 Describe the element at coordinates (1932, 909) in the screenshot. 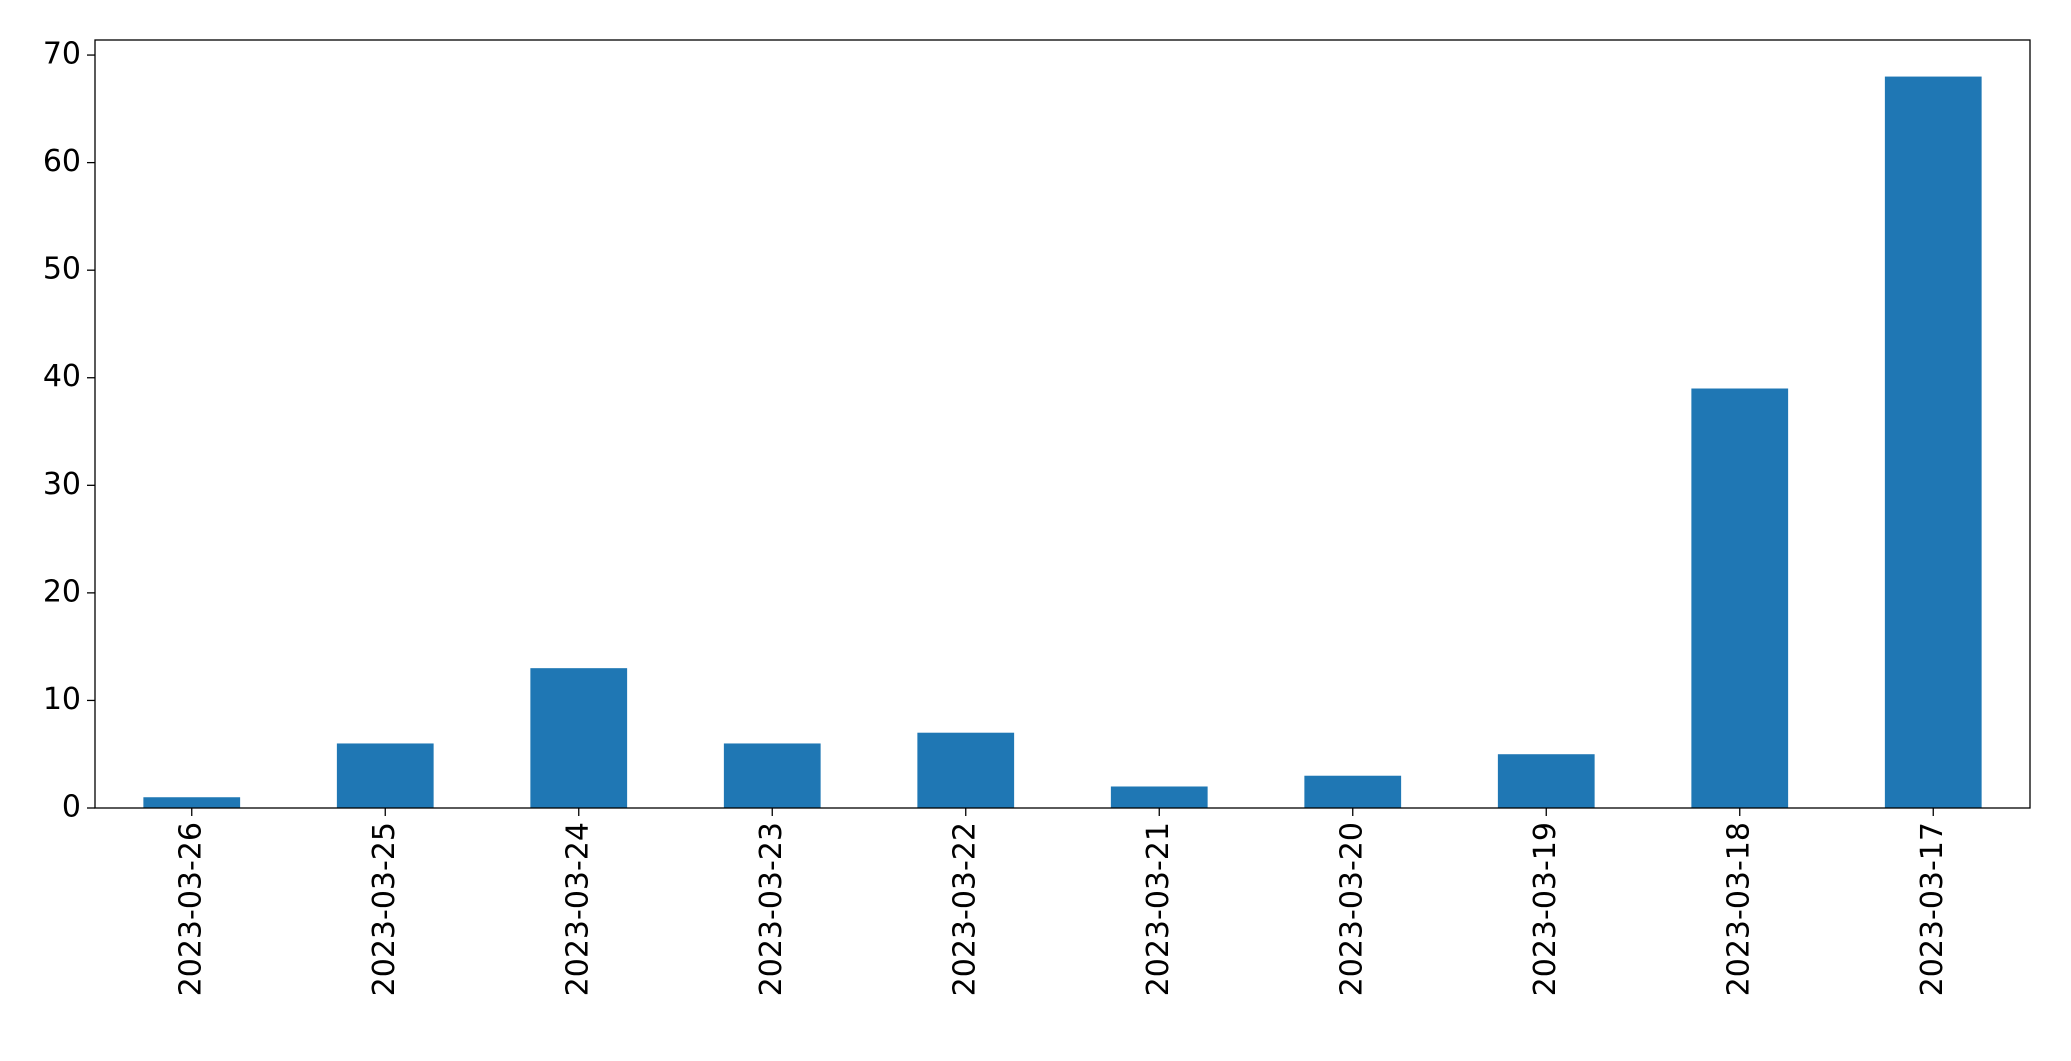

I see `x-tick-label: 2023-03-17` at that location.